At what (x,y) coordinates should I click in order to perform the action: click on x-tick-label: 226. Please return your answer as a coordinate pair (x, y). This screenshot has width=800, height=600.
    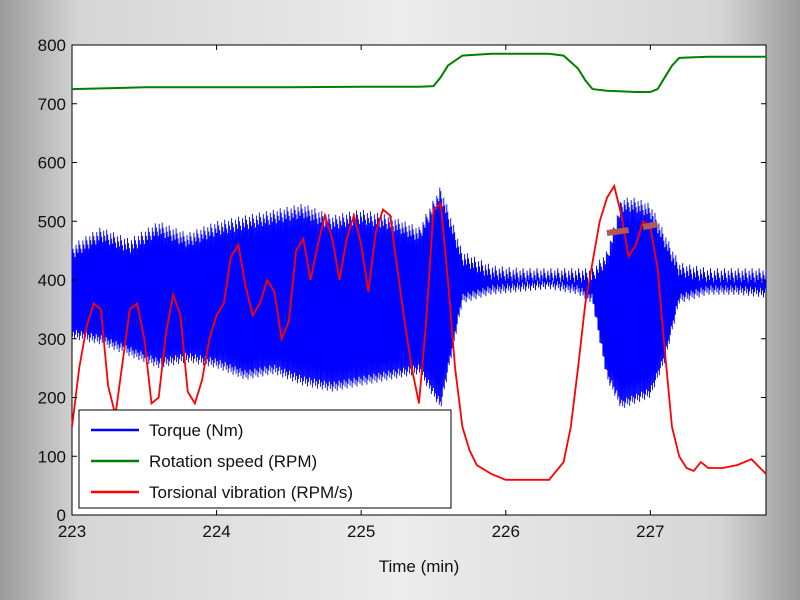
    Looking at the image, I should click on (506, 531).